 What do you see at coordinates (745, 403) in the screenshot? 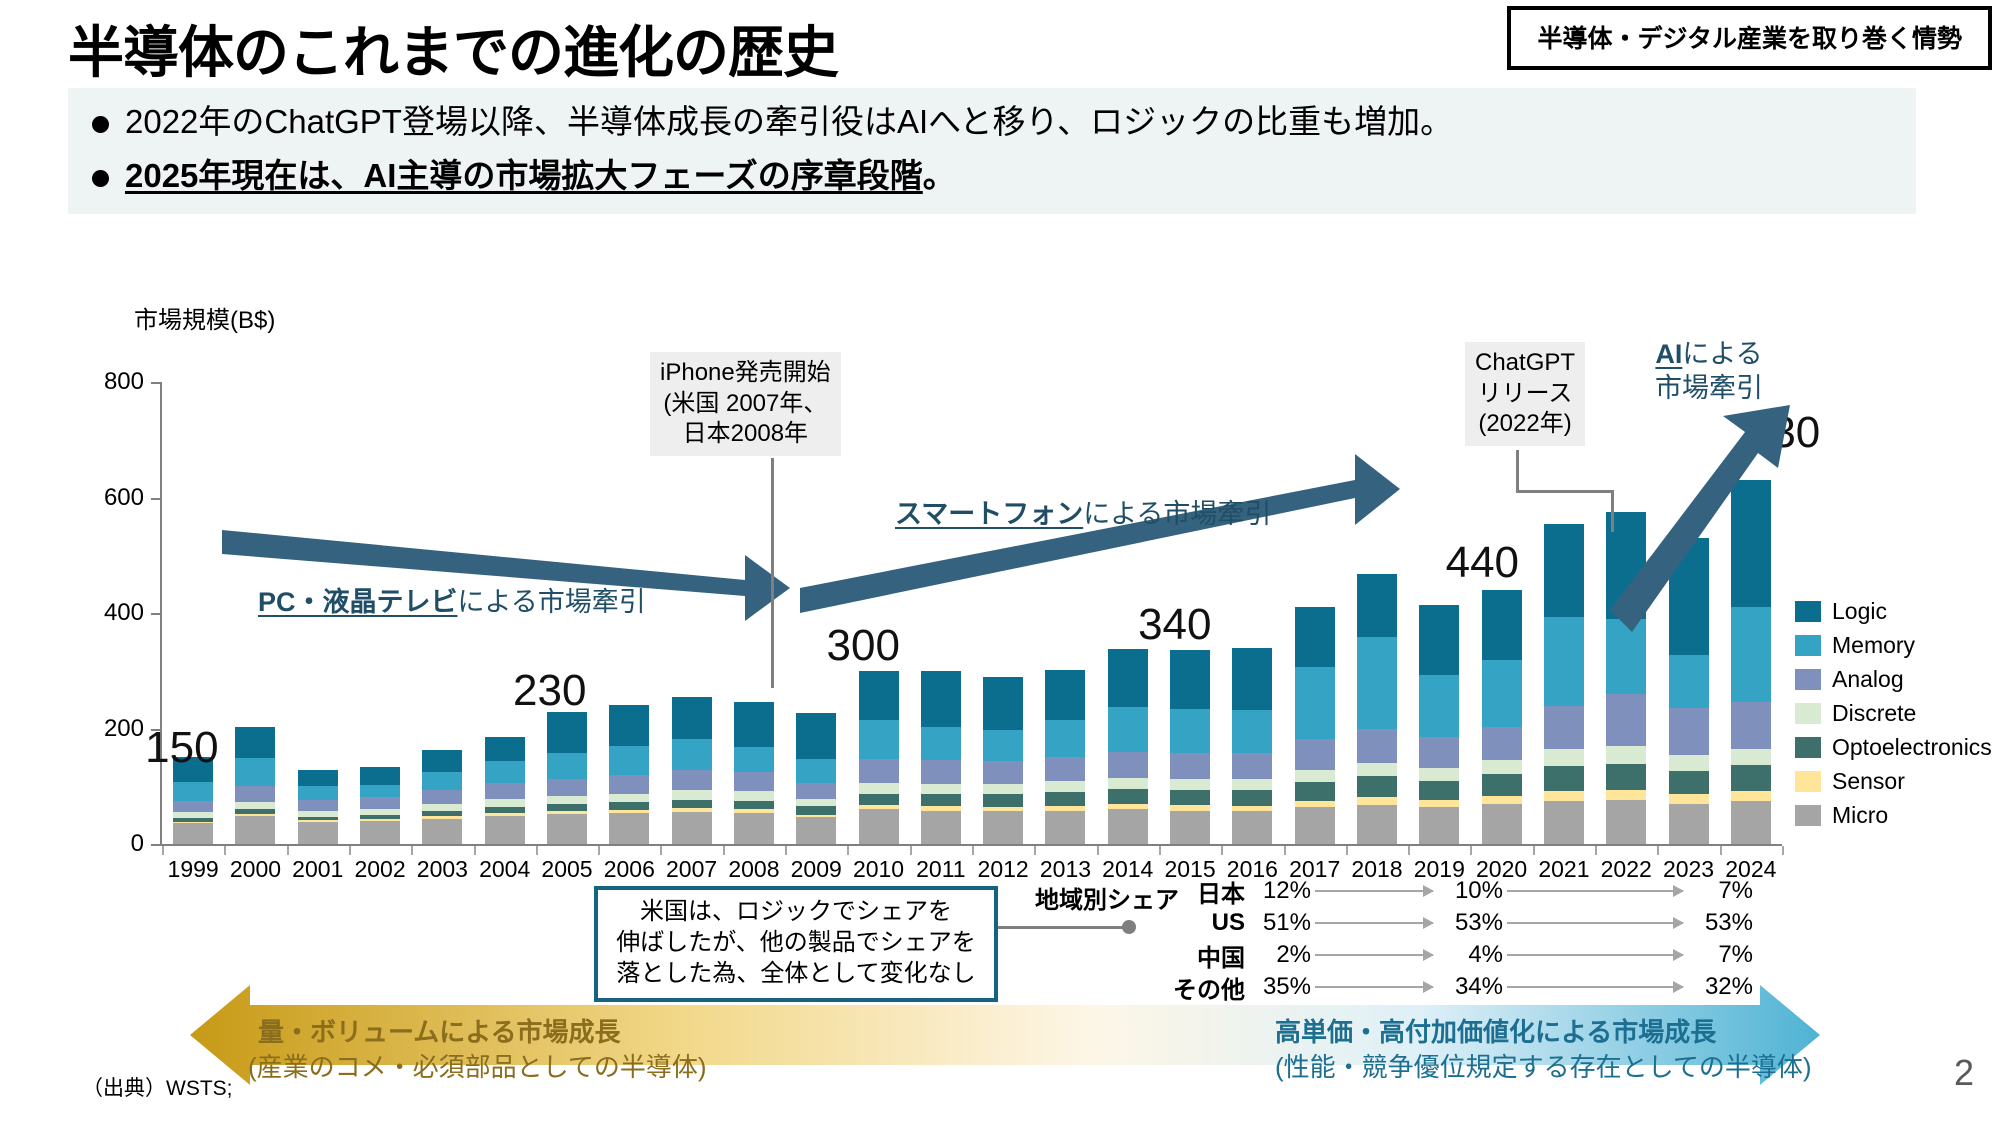
I see `note-line: (米国 2007年、` at bounding box center [745, 403].